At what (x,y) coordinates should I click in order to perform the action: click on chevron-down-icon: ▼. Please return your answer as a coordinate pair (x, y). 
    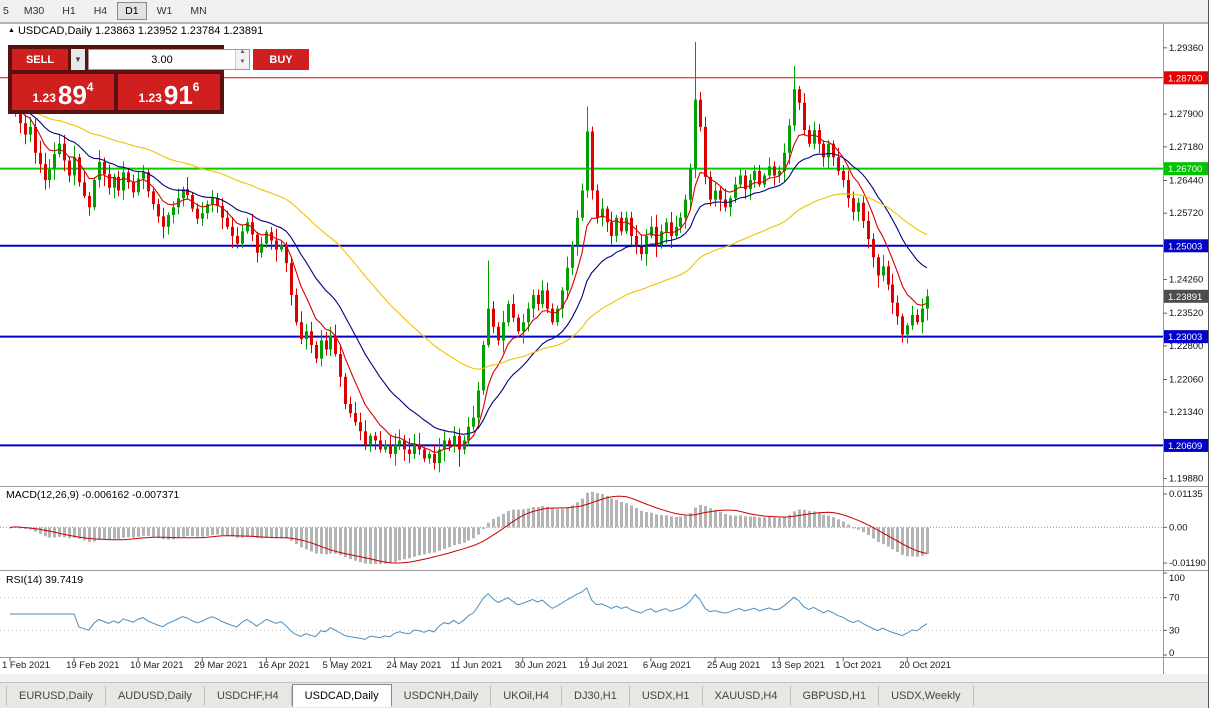
    Looking at the image, I should click on (78, 59).